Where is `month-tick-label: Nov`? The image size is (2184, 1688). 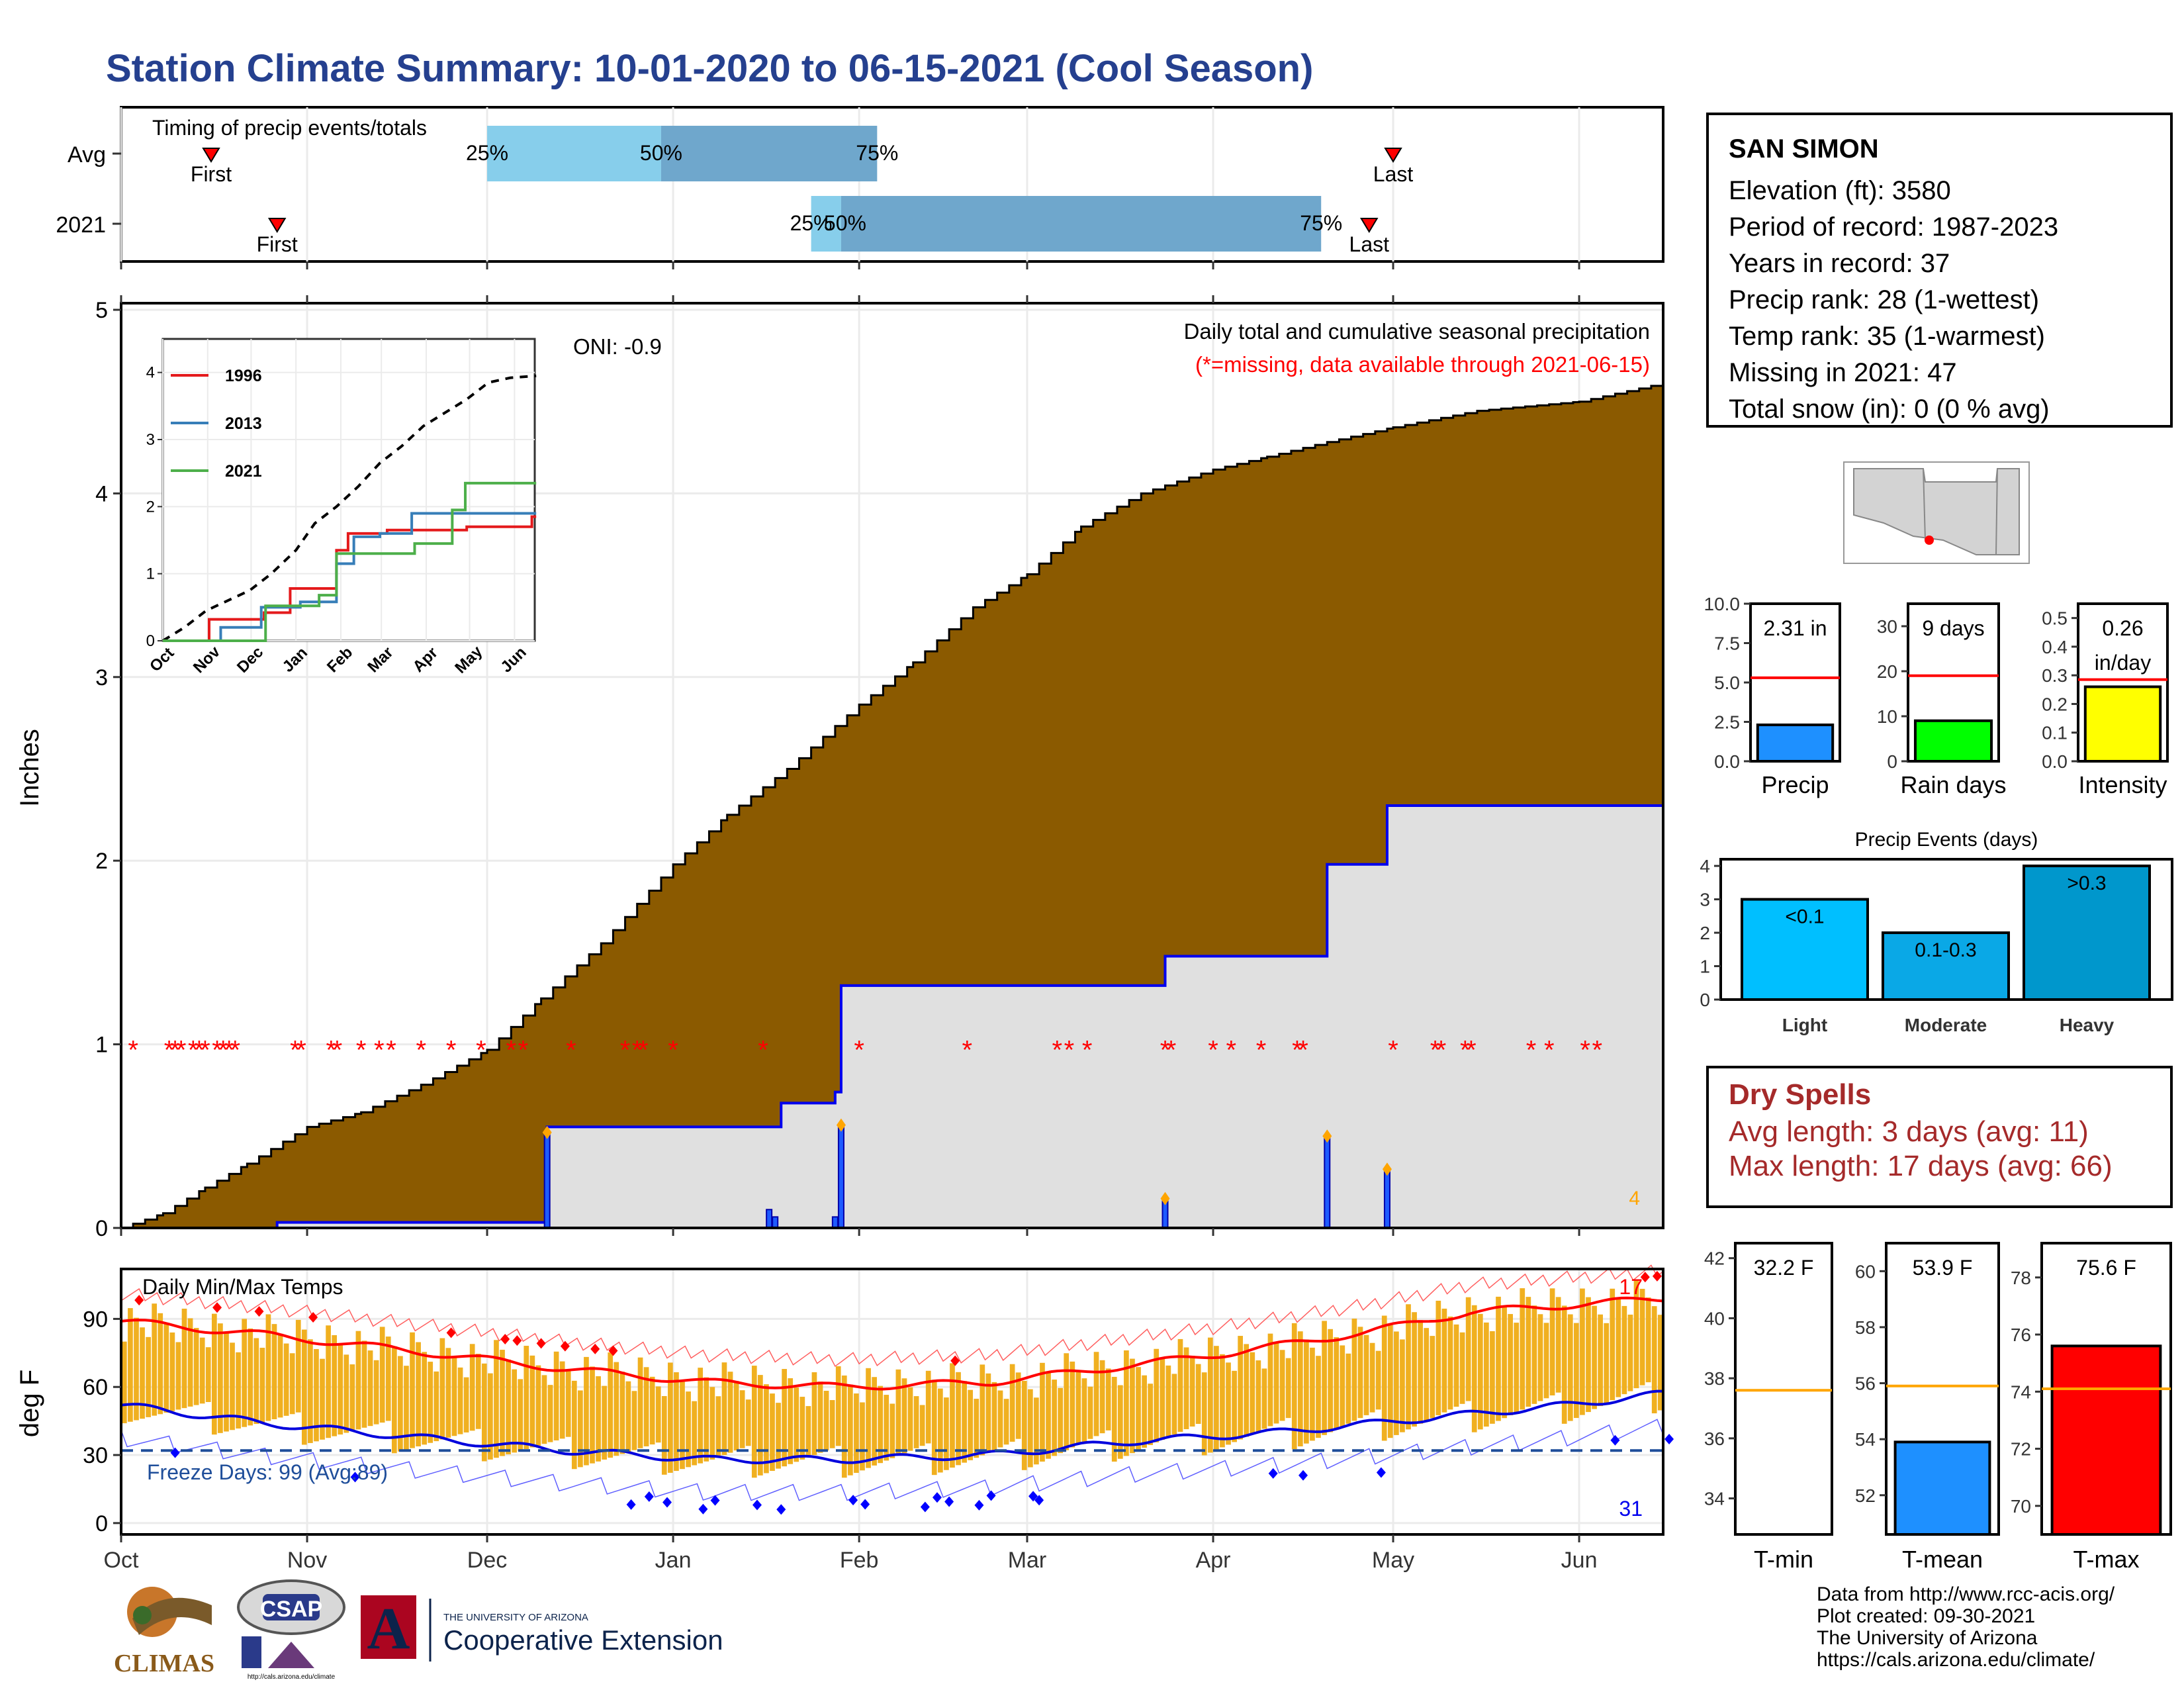
month-tick-label: Nov is located at coordinates (307, 1560).